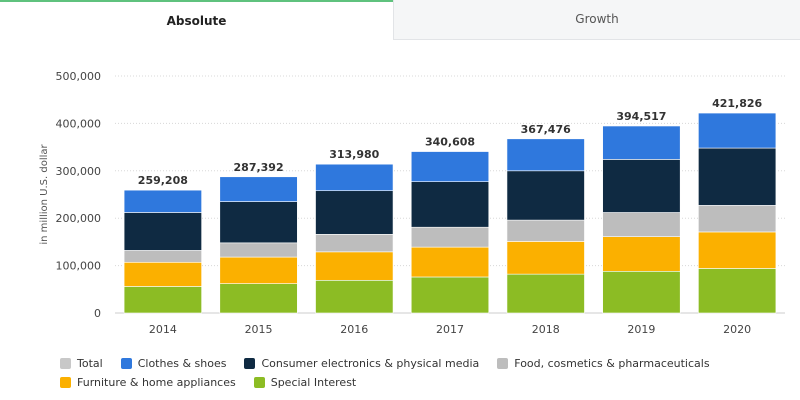  I want to click on chart-view-tabs: Absolute Growth, so click(400, 20).